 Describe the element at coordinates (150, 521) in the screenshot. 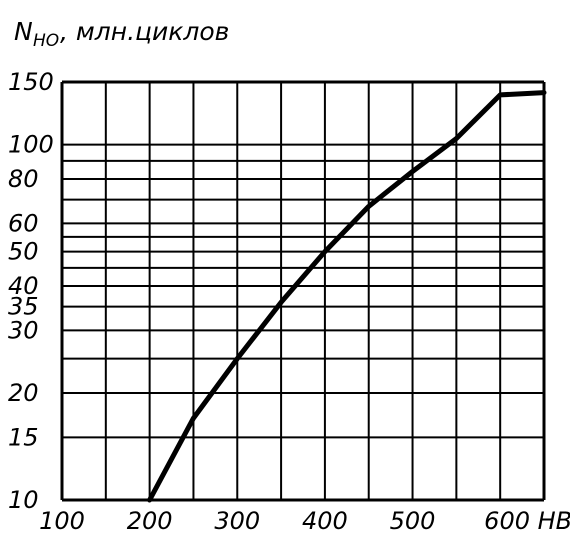

I see `x-tick-label-200: 200` at that location.